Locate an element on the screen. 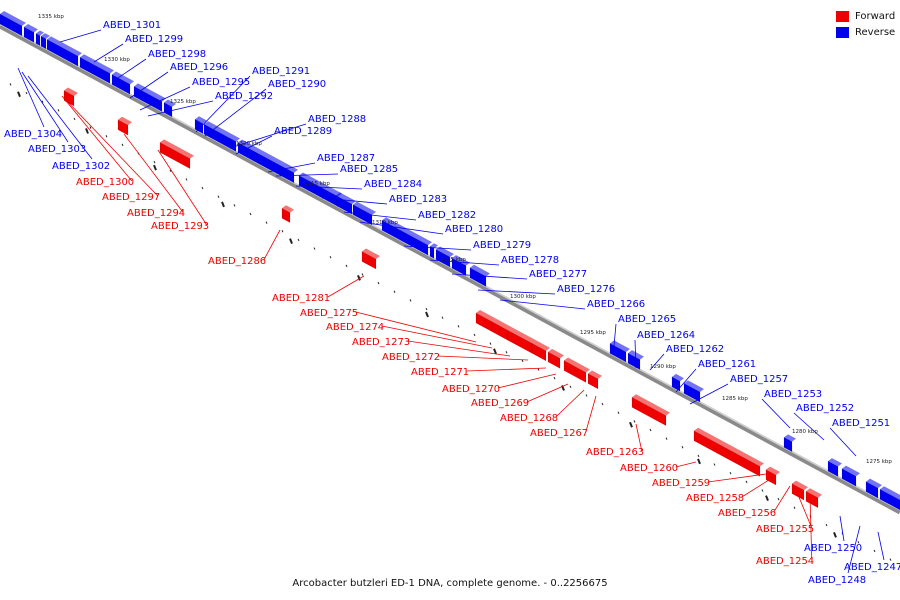 Image resolution: width=900 pixels, height=600 pixels. gene-label: ABED_1283 is located at coordinates (418, 199).